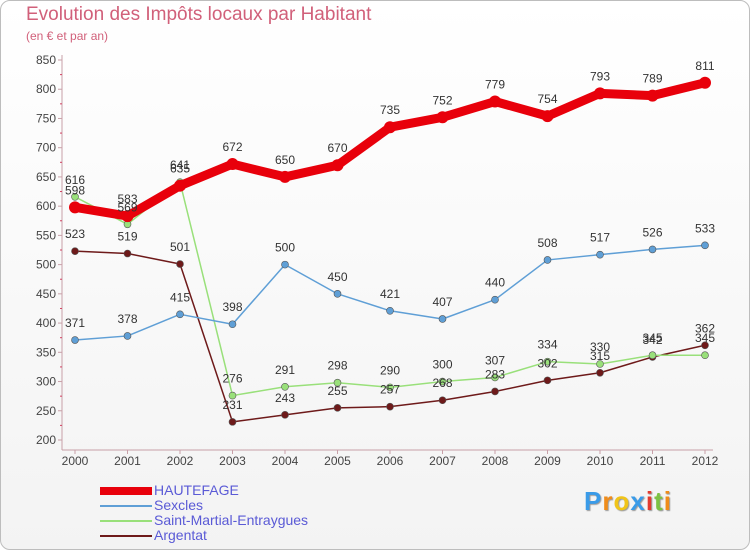  I want to click on data-label: 307, so click(495, 360).